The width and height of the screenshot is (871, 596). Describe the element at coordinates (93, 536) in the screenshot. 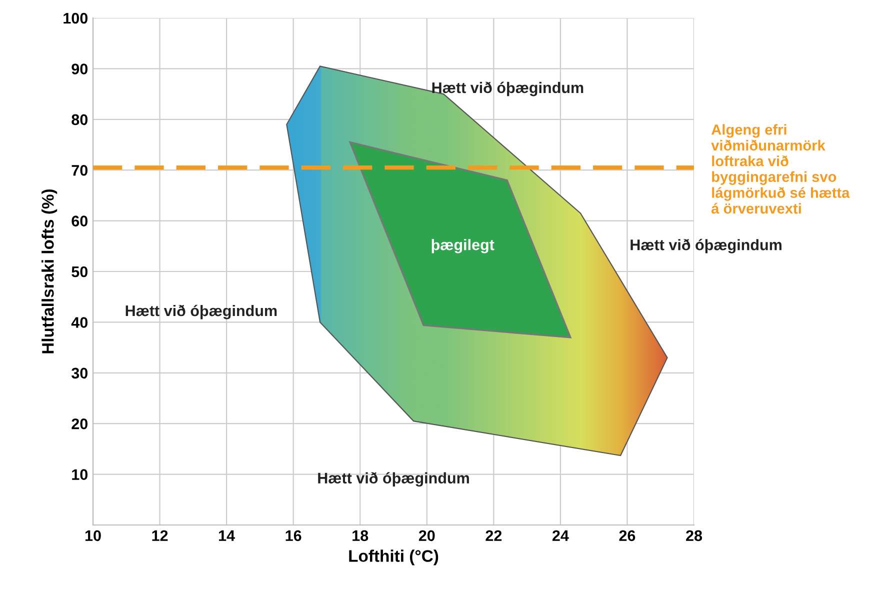

I see `x-tick-label: 10` at that location.